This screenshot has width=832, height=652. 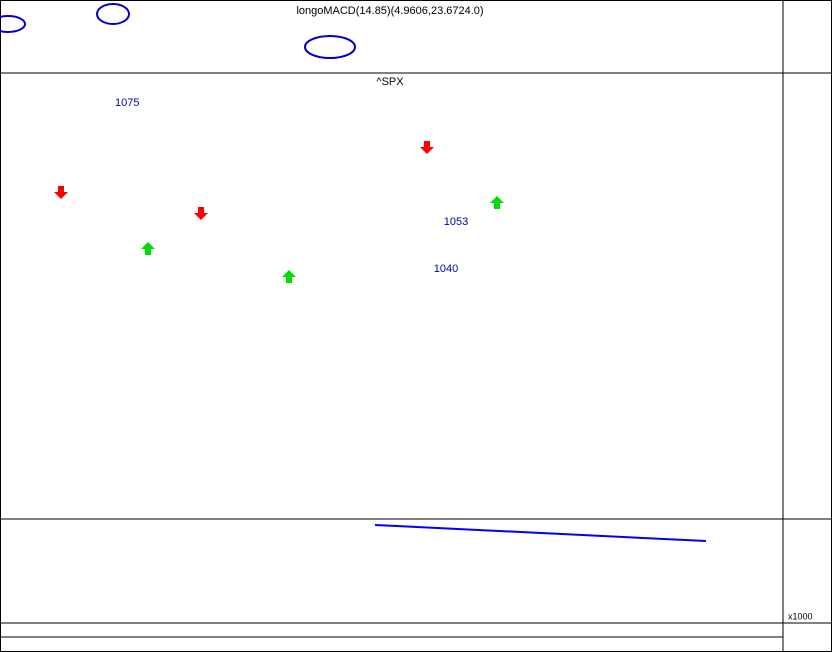 What do you see at coordinates (279, 212) in the screenshot?
I see `signal-arrows` at bounding box center [279, 212].